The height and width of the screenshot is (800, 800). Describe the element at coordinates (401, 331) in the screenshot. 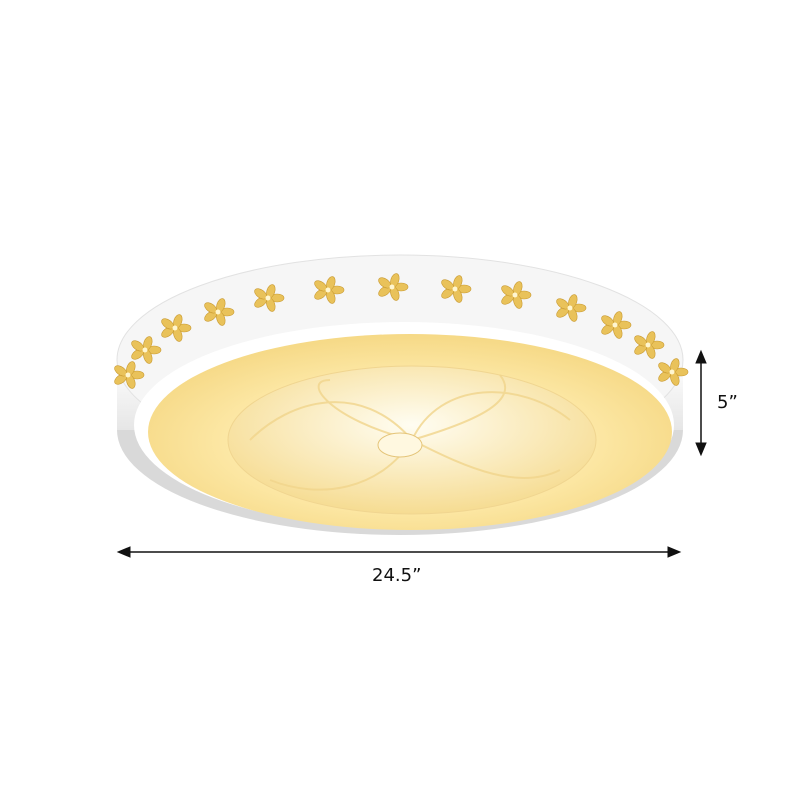

I see `crystal-flowers` at that location.